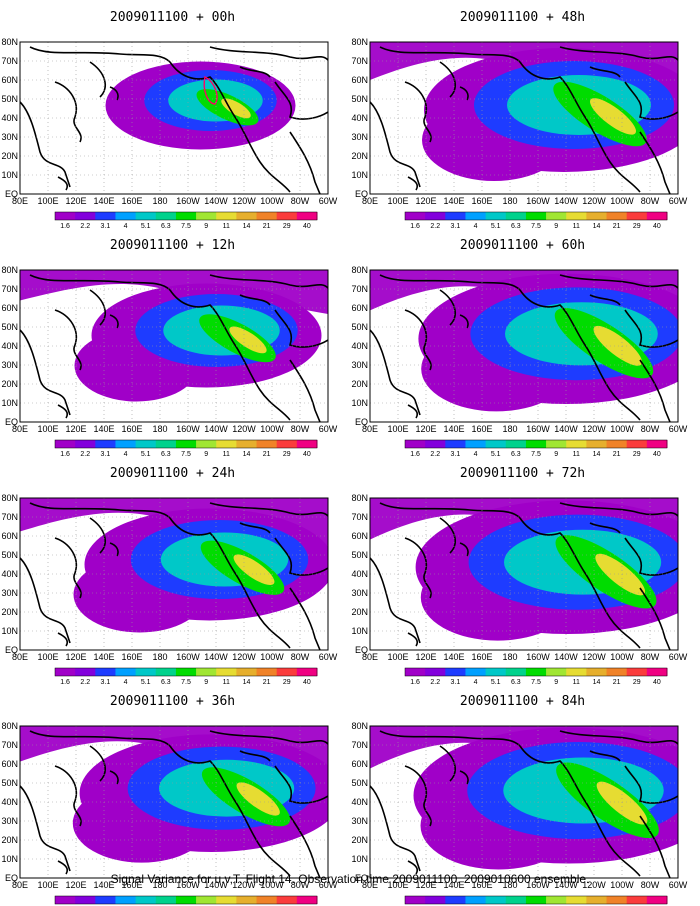 This screenshot has height=906, width=700. Describe the element at coordinates (509, 201) in the screenshot. I see `lon-tick-label: 180` at that location.